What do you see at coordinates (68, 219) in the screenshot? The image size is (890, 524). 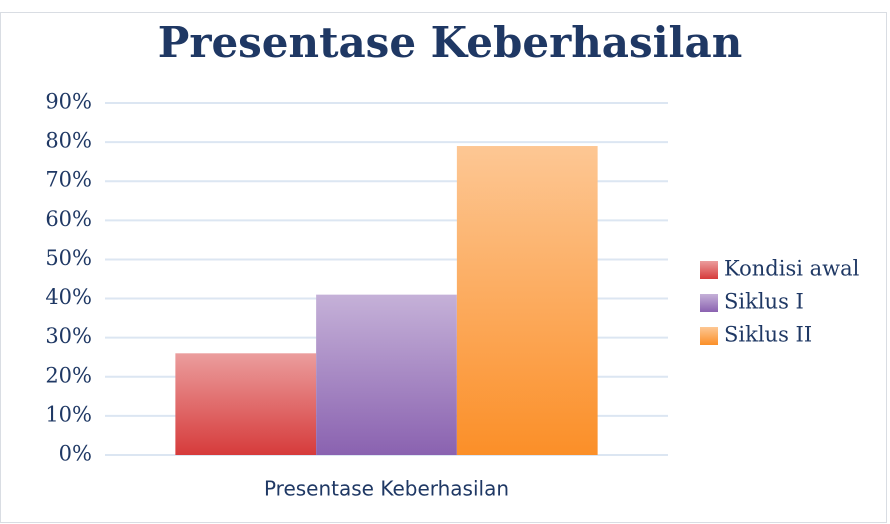 I see `y-tick-label: 60%` at bounding box center [68, 219].